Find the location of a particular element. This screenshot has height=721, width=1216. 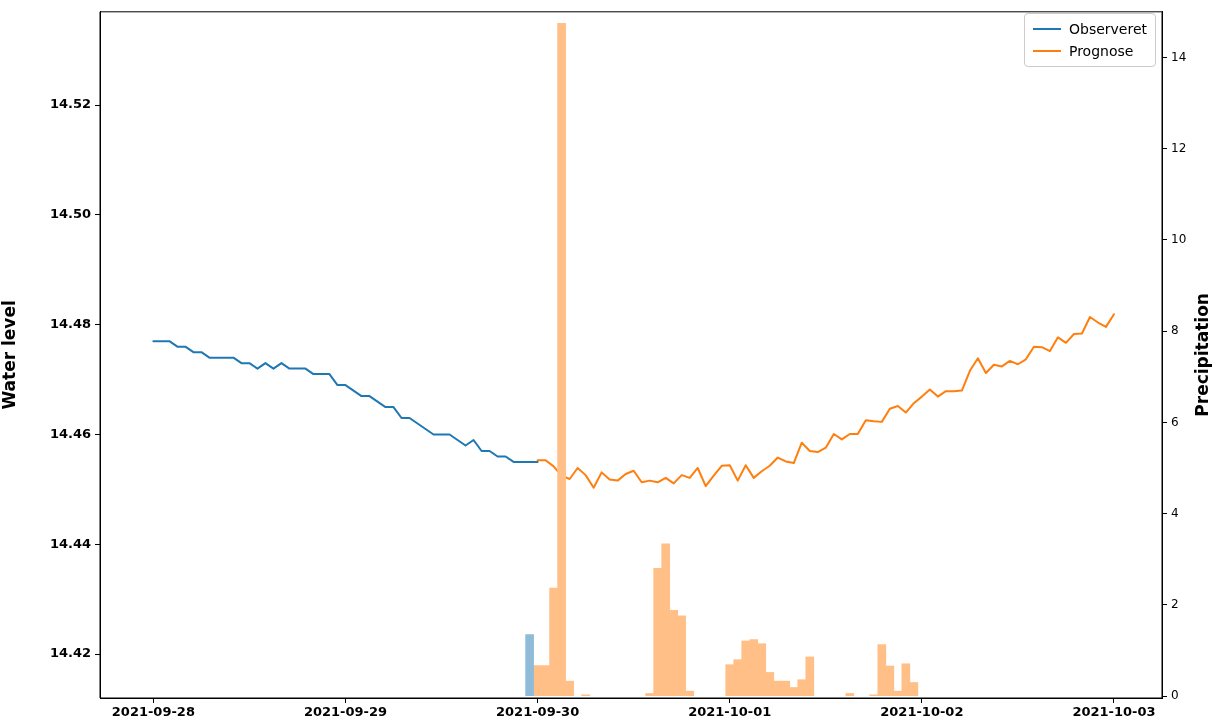

y2-tick-label: 4 is located at coordinates (1175, 512).